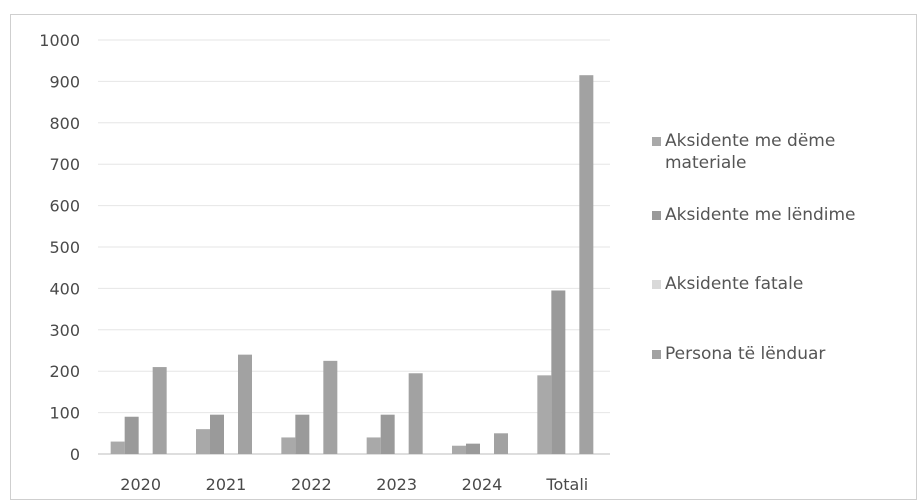  What do you see at coordinates (64, 123) in the screenshot?
I see `y-tick-label: 800` at bounding box center [64, 123].